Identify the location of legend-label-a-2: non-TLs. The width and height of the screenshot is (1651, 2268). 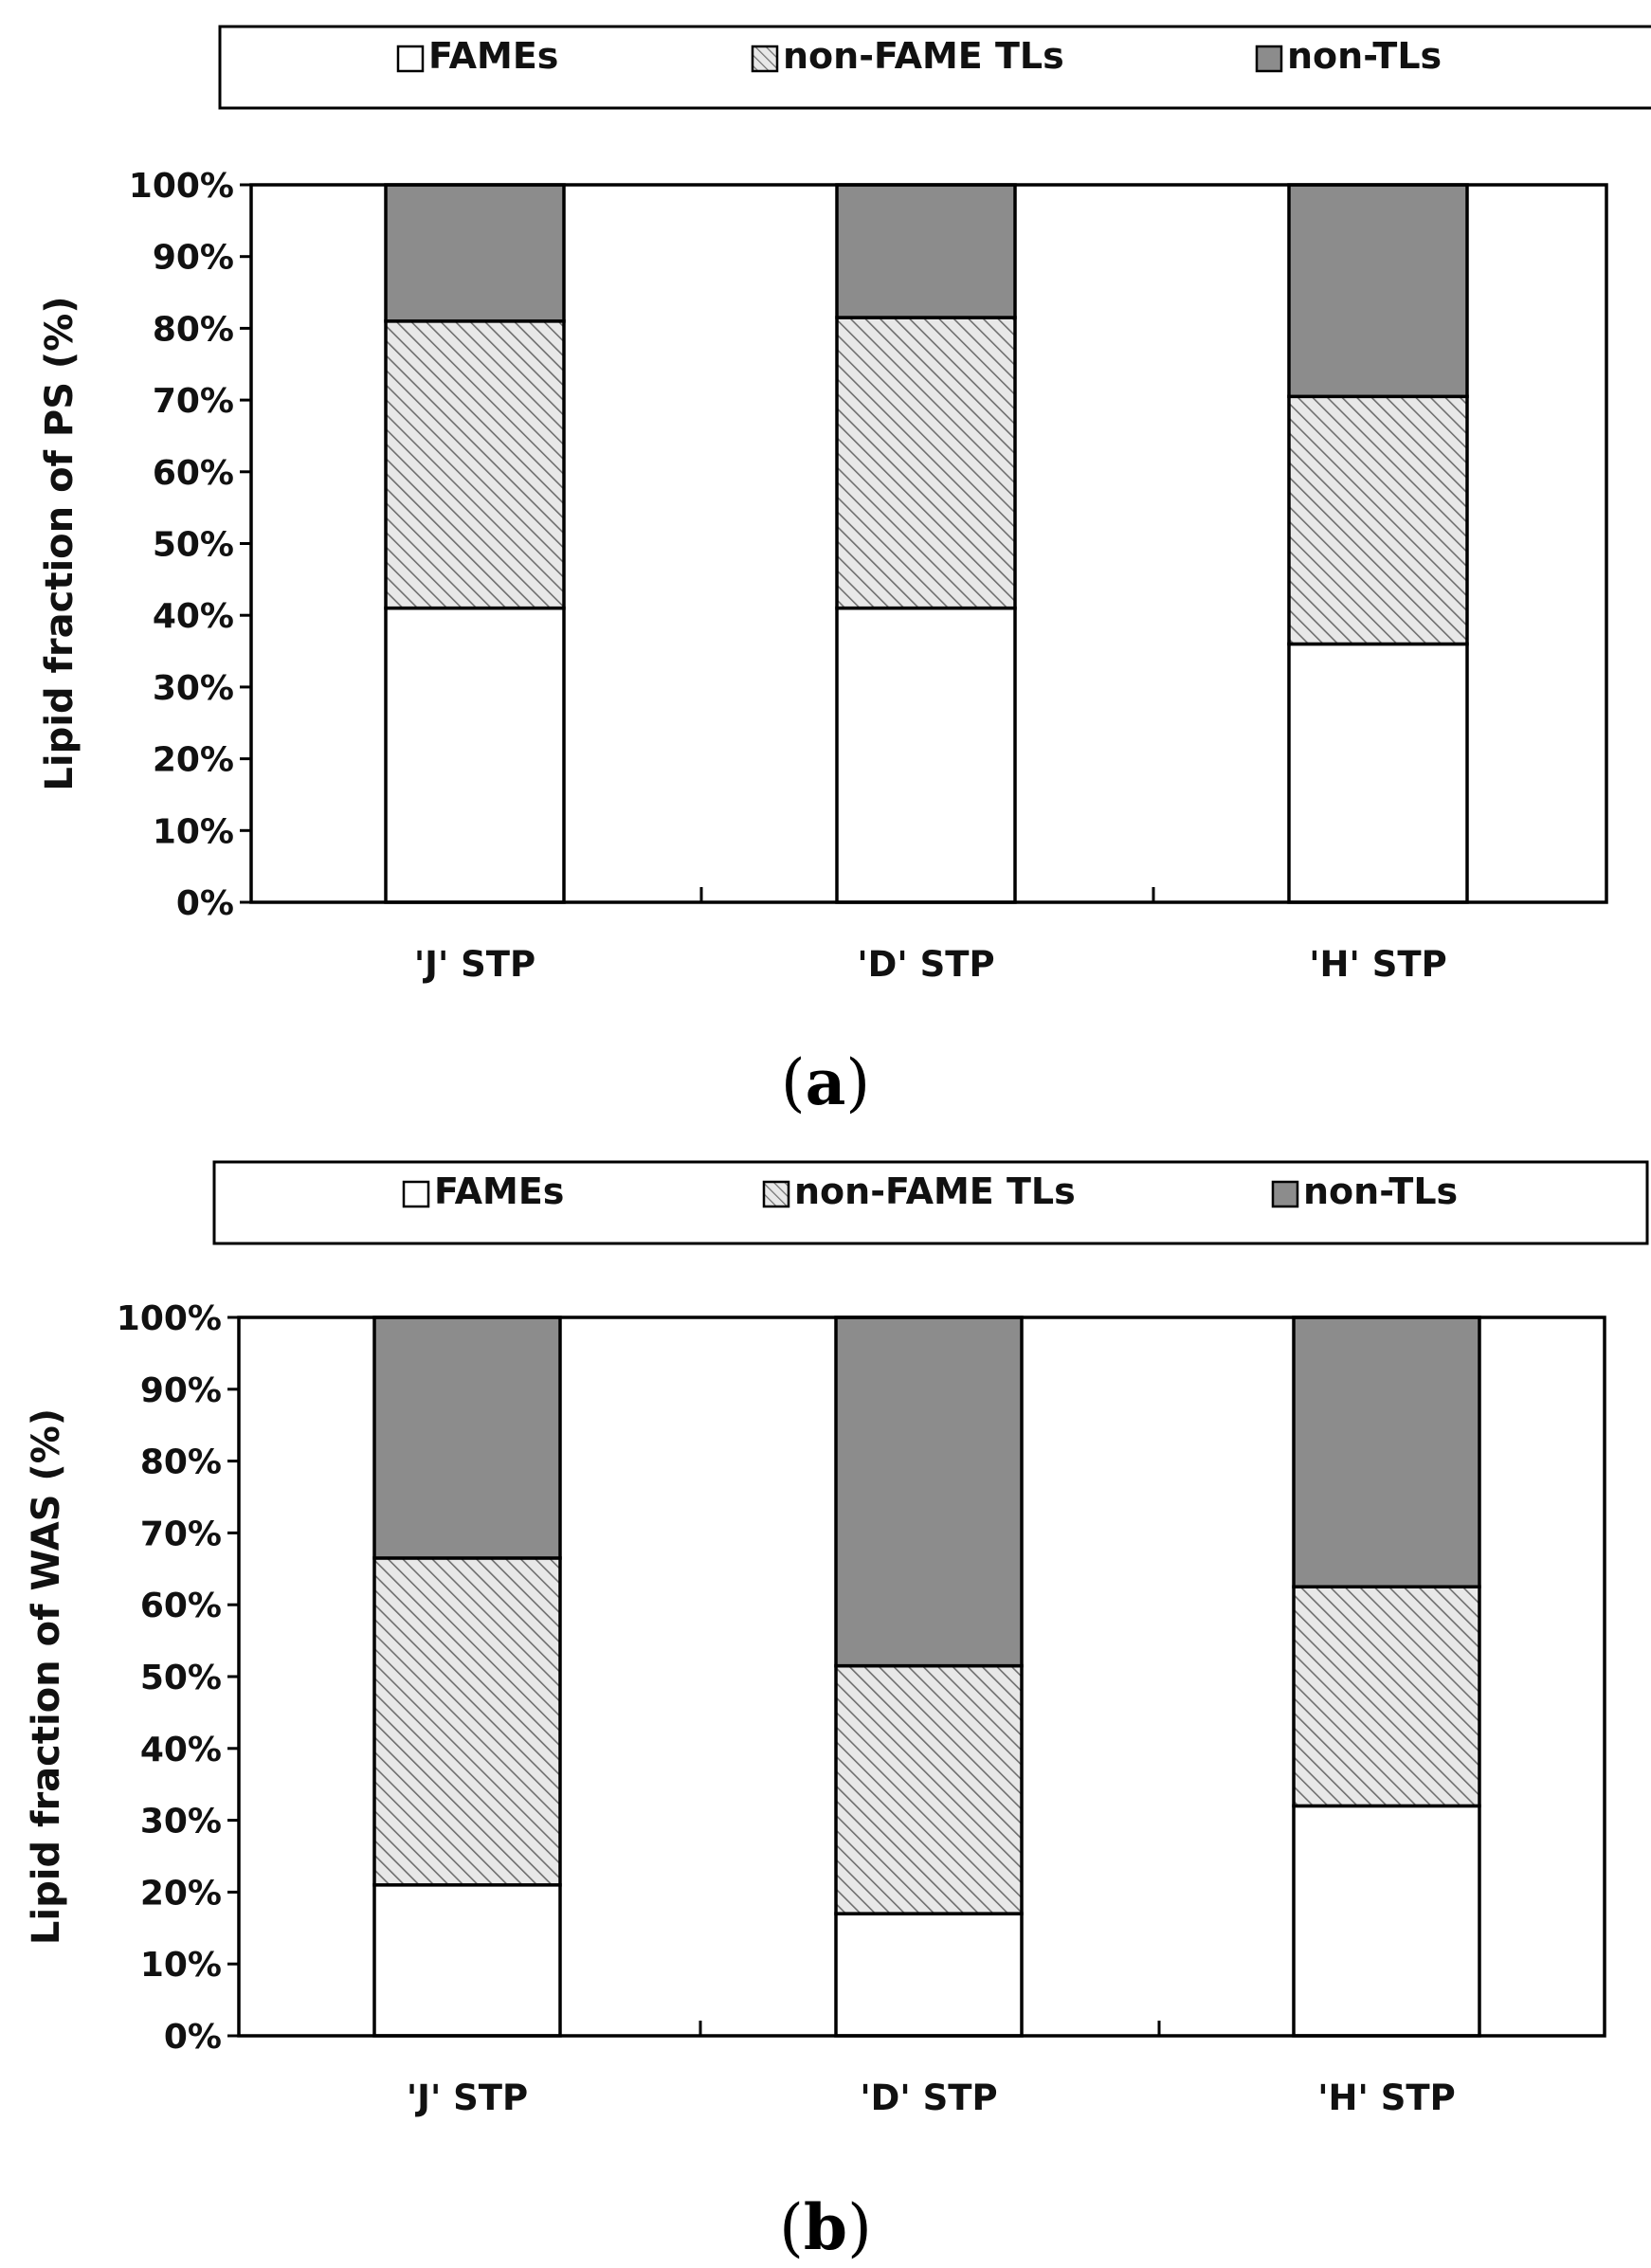
(1364, 56).